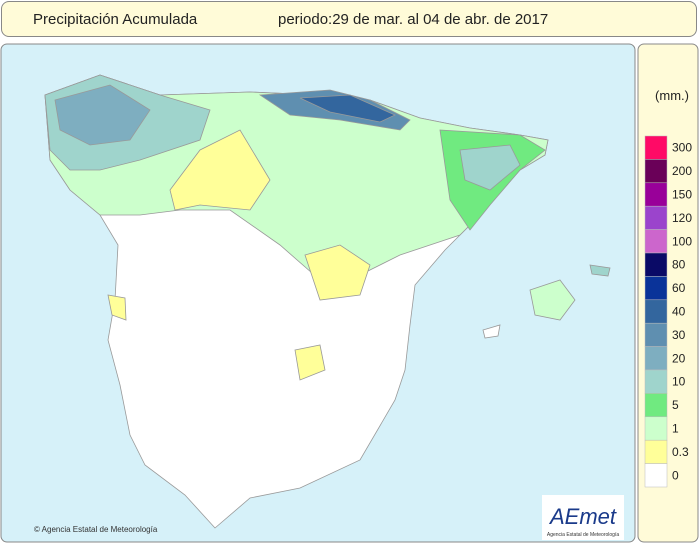  I want to click on legend-label: 5, so click(675, 405).